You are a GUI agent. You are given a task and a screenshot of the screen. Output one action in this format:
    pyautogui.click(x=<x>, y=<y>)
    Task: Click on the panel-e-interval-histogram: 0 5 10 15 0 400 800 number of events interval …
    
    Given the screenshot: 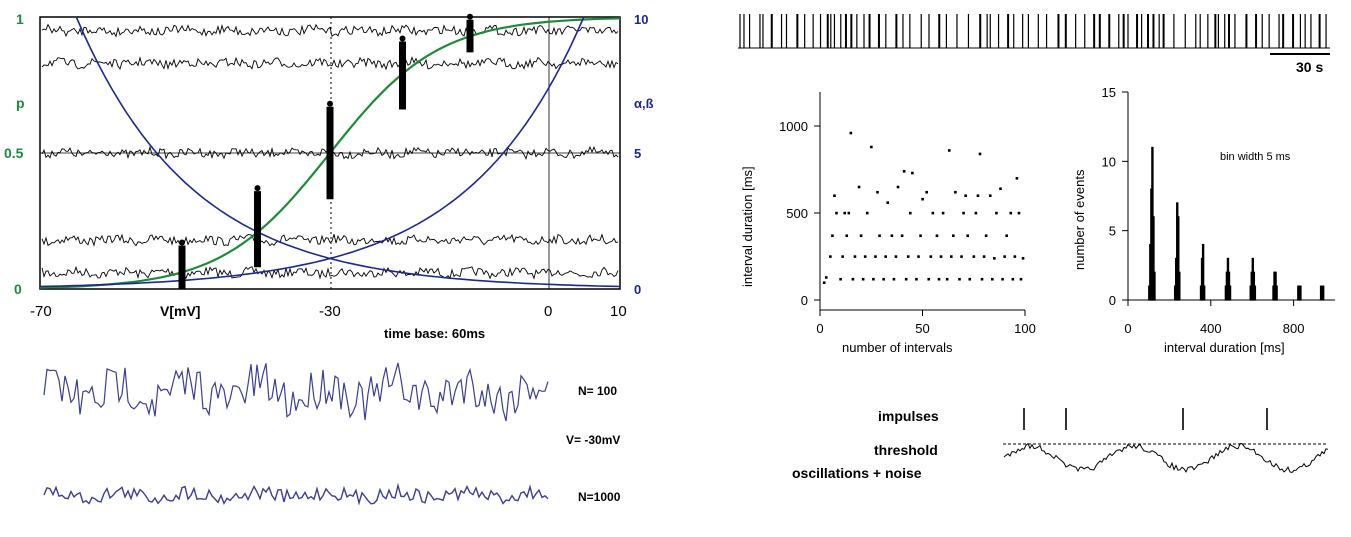 What is the action you would take?
    pyautogui.click(x=1203, y=220)
    